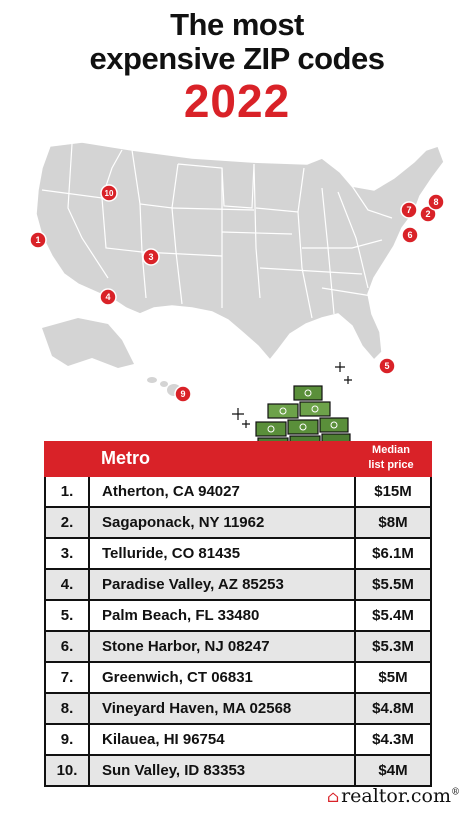 The width and height of the screenshot is (474, 815). I want to click on sparkle-icon, so click(292, 395).